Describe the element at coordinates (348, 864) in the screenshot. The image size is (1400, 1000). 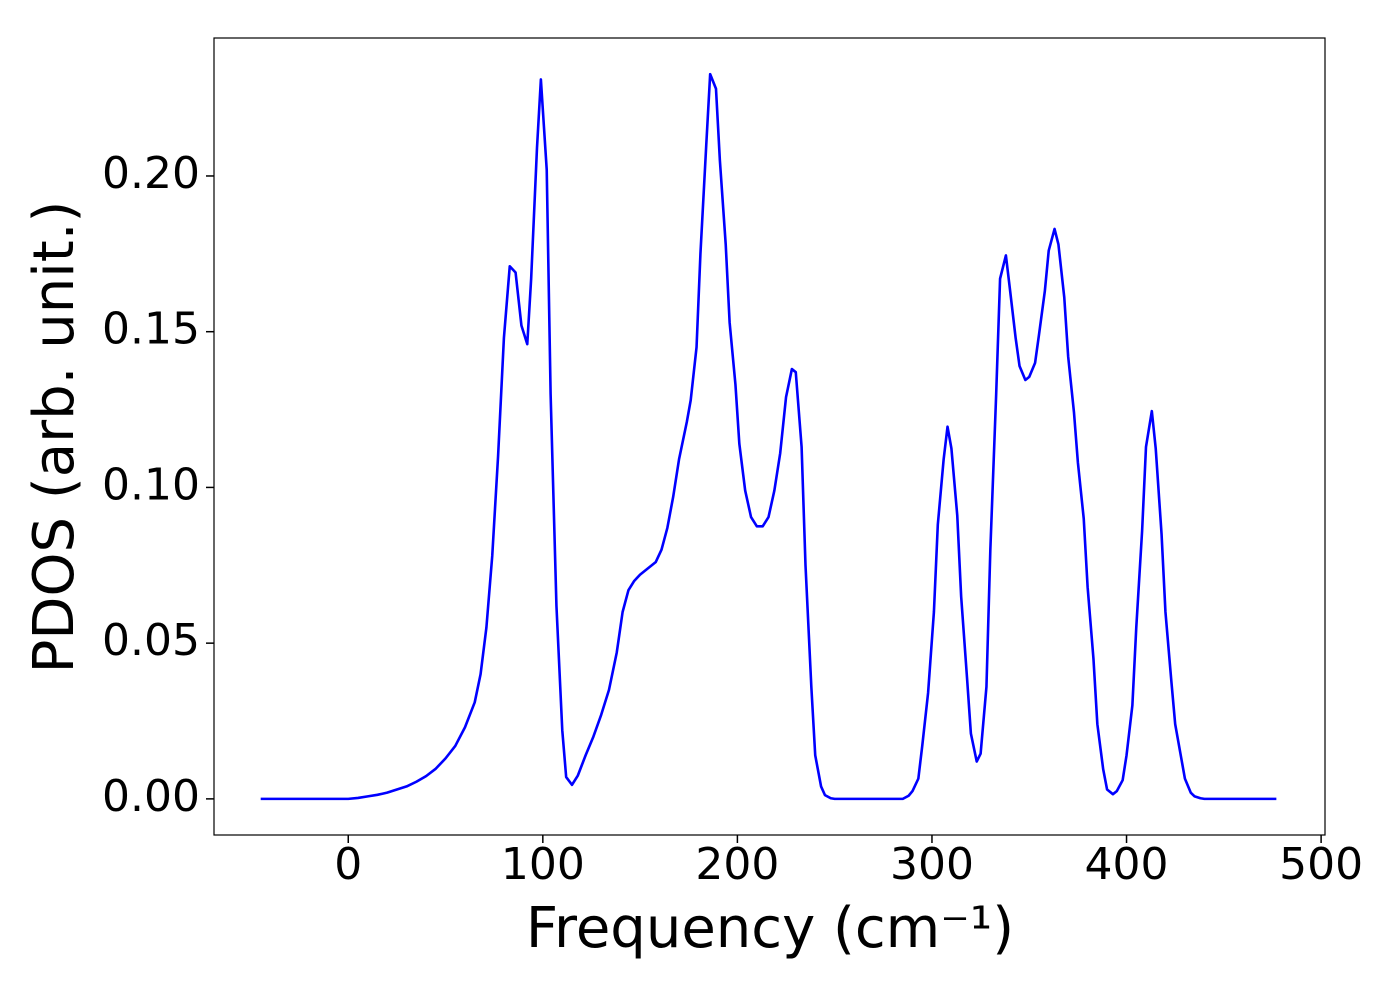
I see `x-tick-label: 0` at that location.